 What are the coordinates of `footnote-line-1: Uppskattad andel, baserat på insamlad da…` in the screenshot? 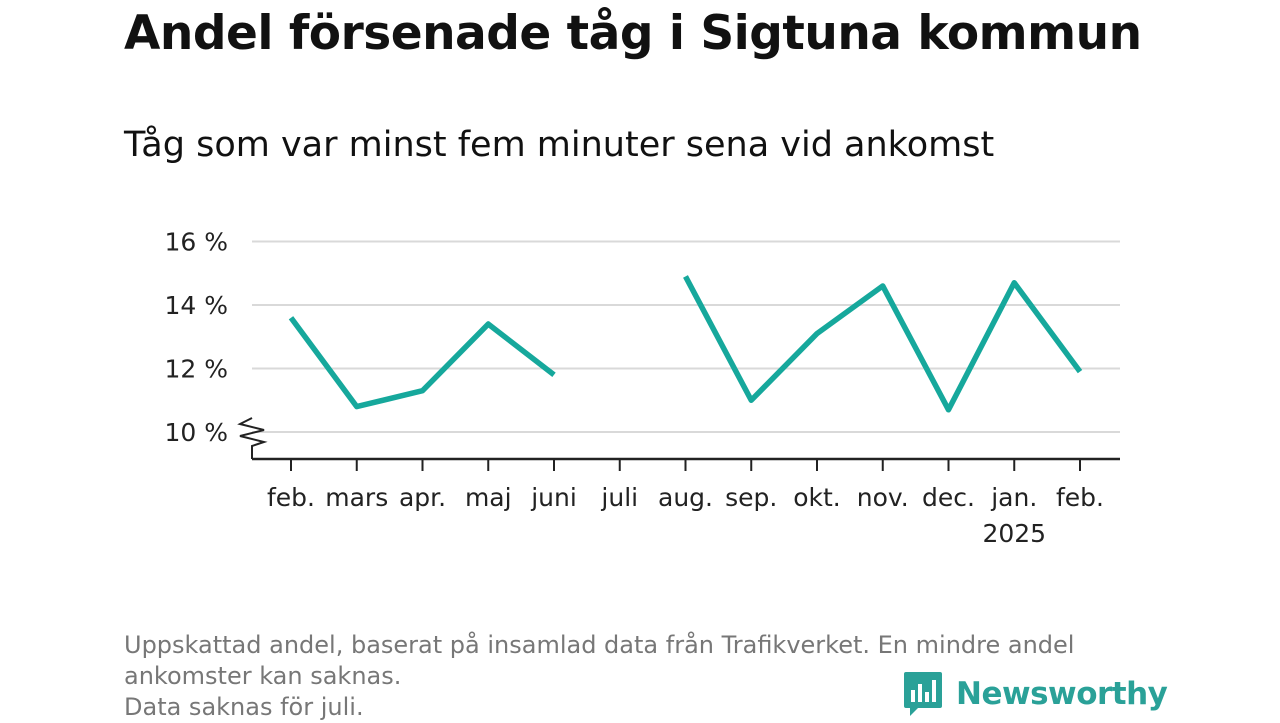 It's located at (599, 645).